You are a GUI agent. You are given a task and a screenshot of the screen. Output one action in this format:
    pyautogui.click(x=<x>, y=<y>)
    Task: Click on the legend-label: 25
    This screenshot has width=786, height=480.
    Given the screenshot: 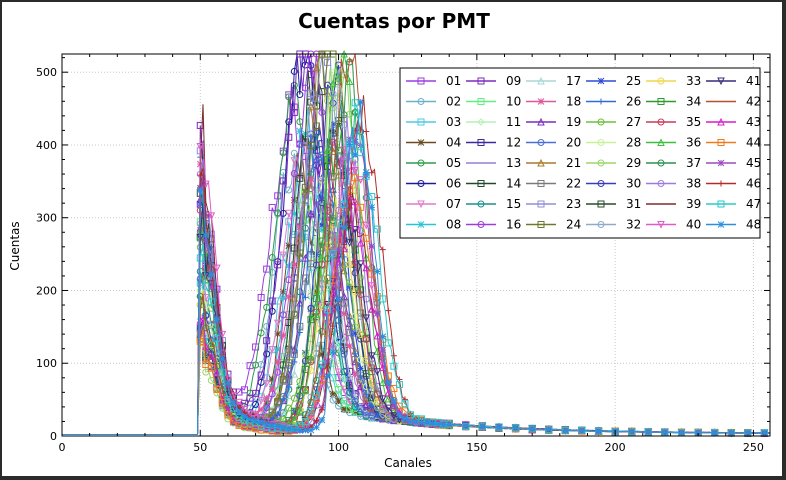 What is the action you would take?
    pyautogui.click(x=633, y=81)
    